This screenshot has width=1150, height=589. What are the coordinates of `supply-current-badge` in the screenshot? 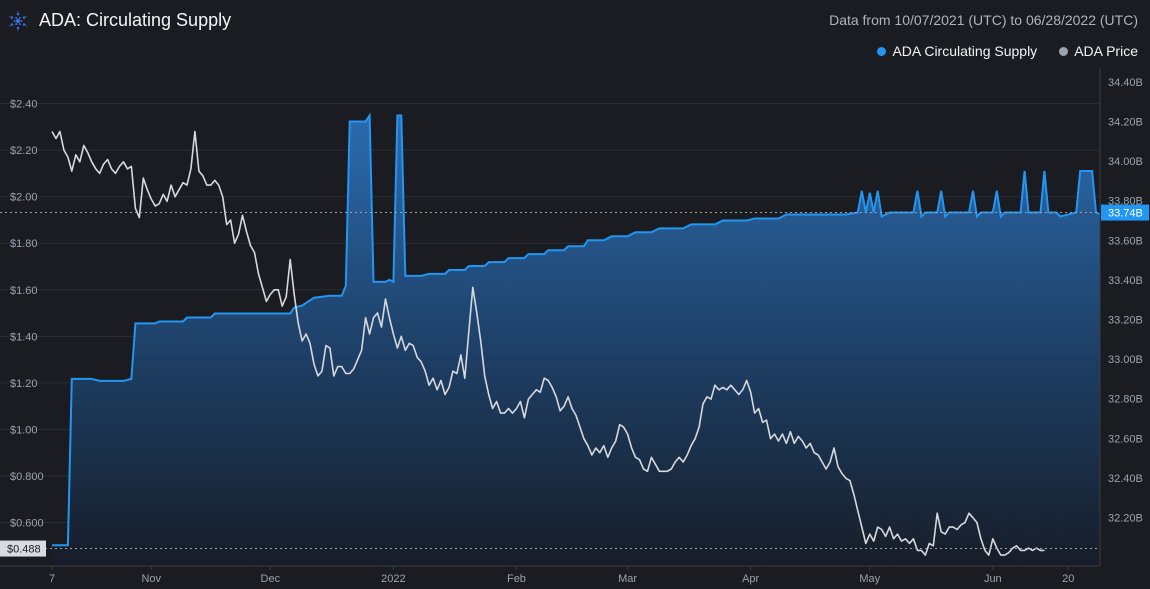 It's located at (1125, 212).